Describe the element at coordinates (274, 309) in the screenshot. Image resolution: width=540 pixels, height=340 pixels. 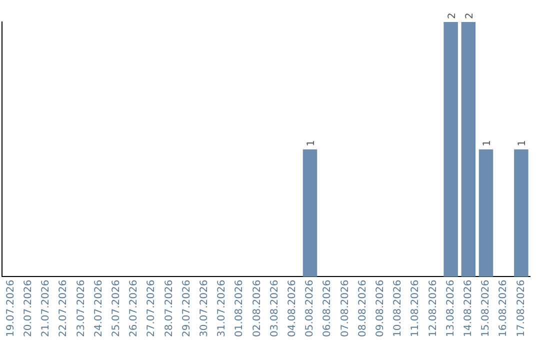
I see `x-tick-label: 03.08.2026` at that location.